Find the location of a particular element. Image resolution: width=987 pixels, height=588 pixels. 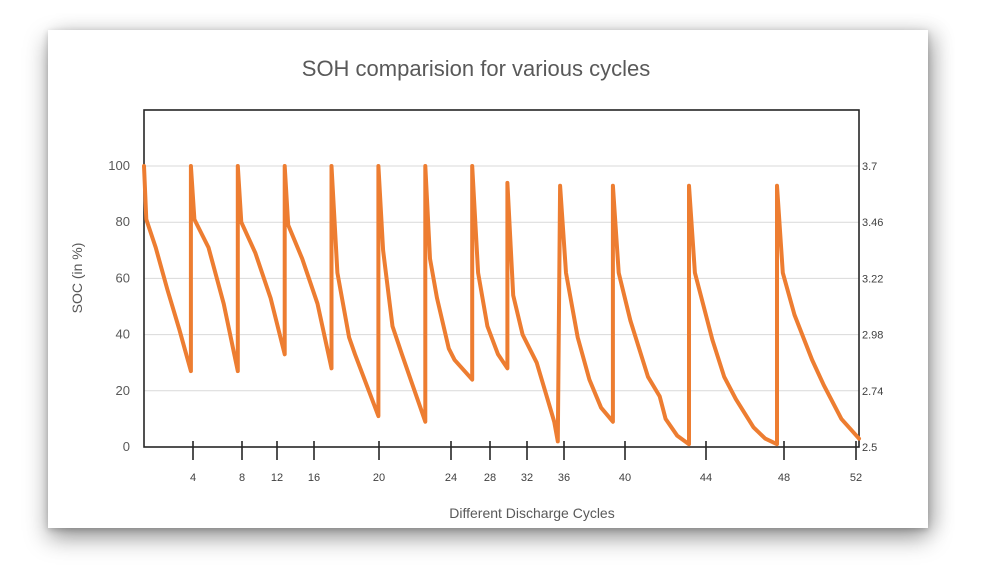

secondary-y-tick-label: 3.46 is located at coordinates (872, 223).